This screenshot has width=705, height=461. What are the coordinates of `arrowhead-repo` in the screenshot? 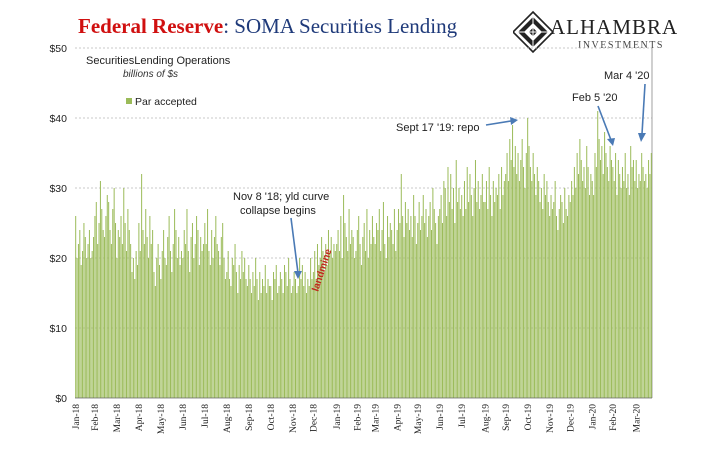 It's located at (514, 121).